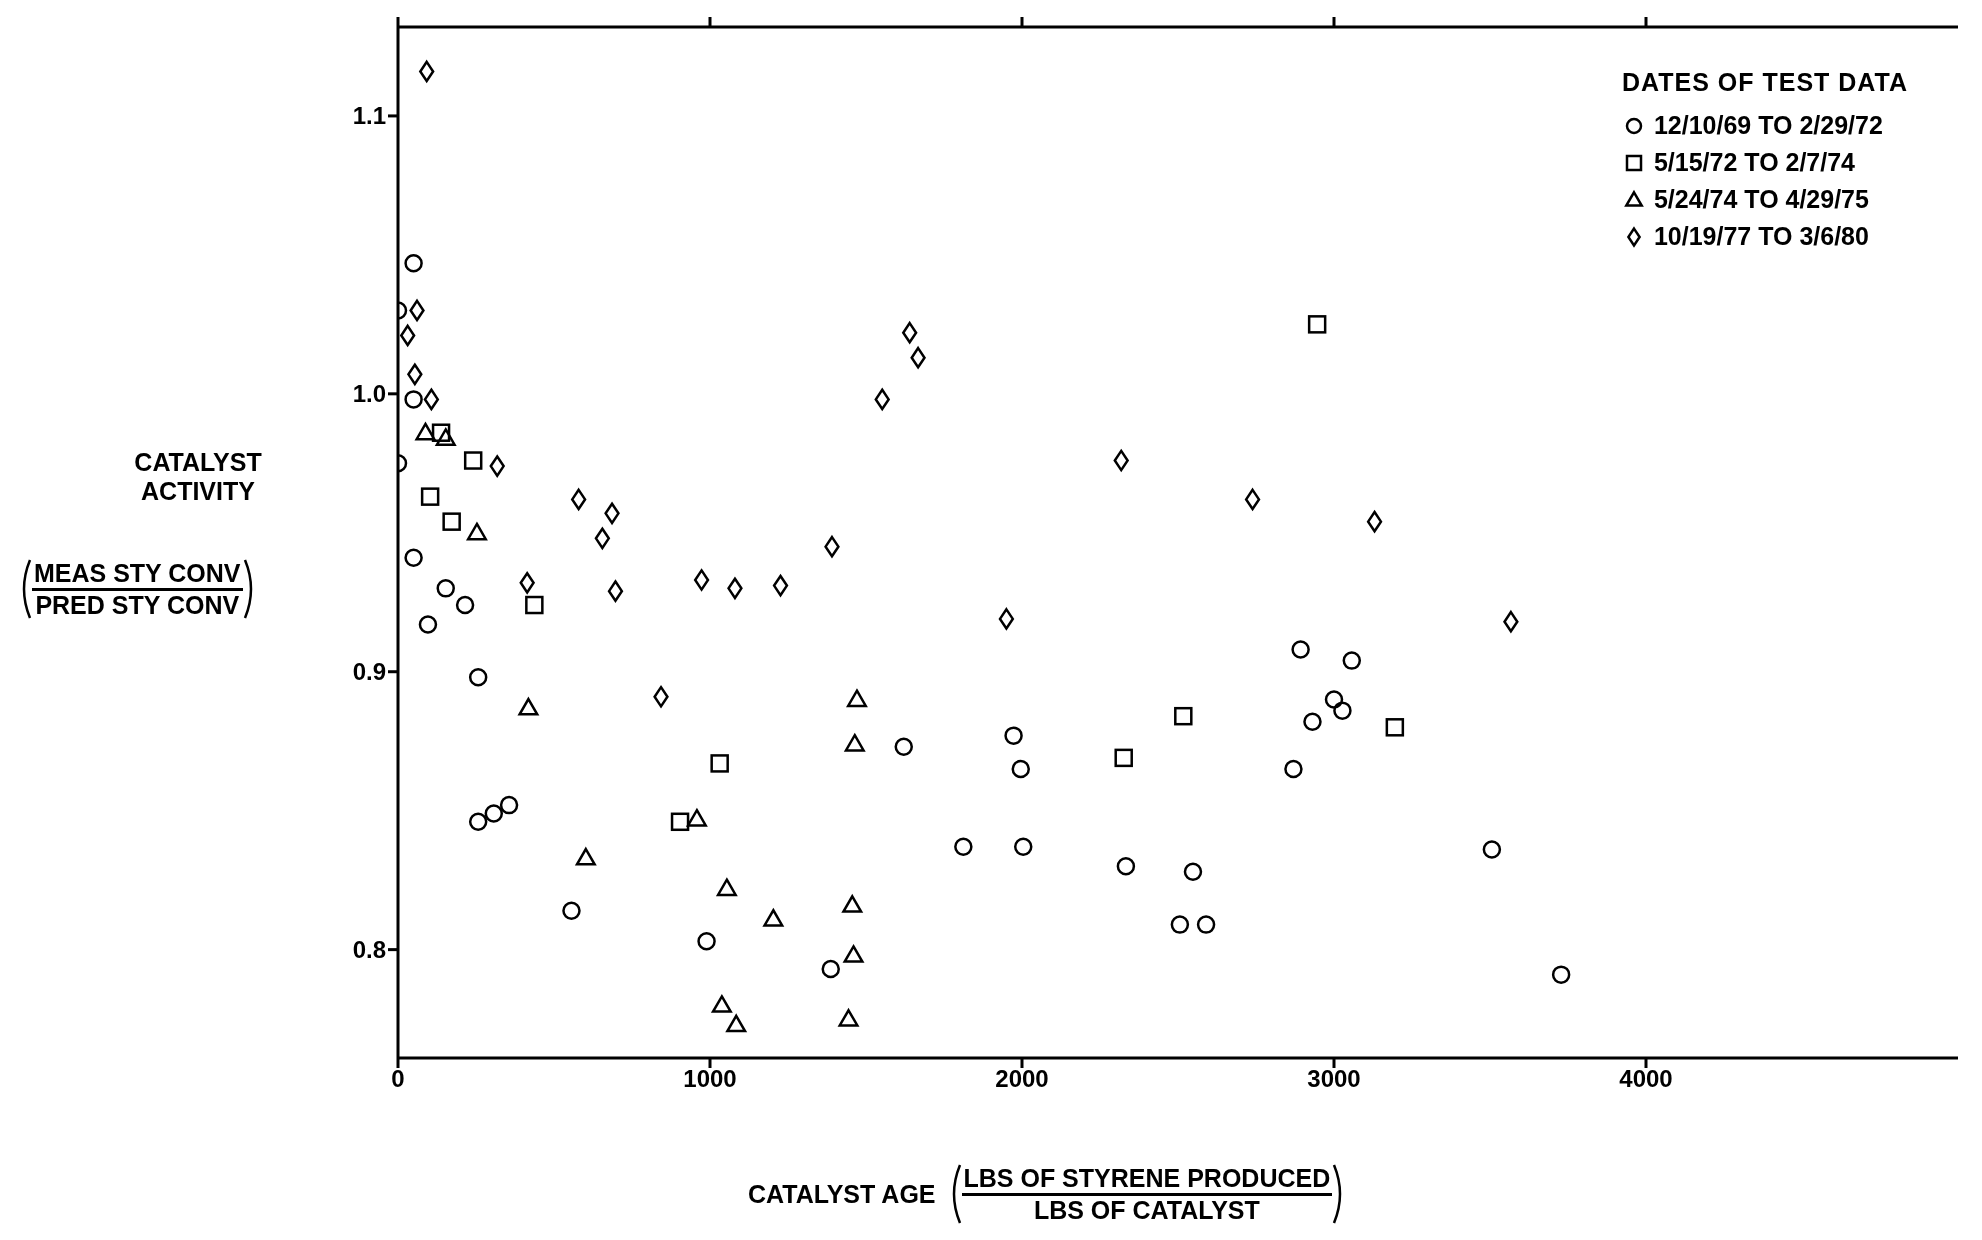 This screenshot has height=1240, width=1982. Describe the element at coordinates (1754, 162) in the screenshot. I see `legend-label: 5/15/72 TO 2/7/74` at that location.